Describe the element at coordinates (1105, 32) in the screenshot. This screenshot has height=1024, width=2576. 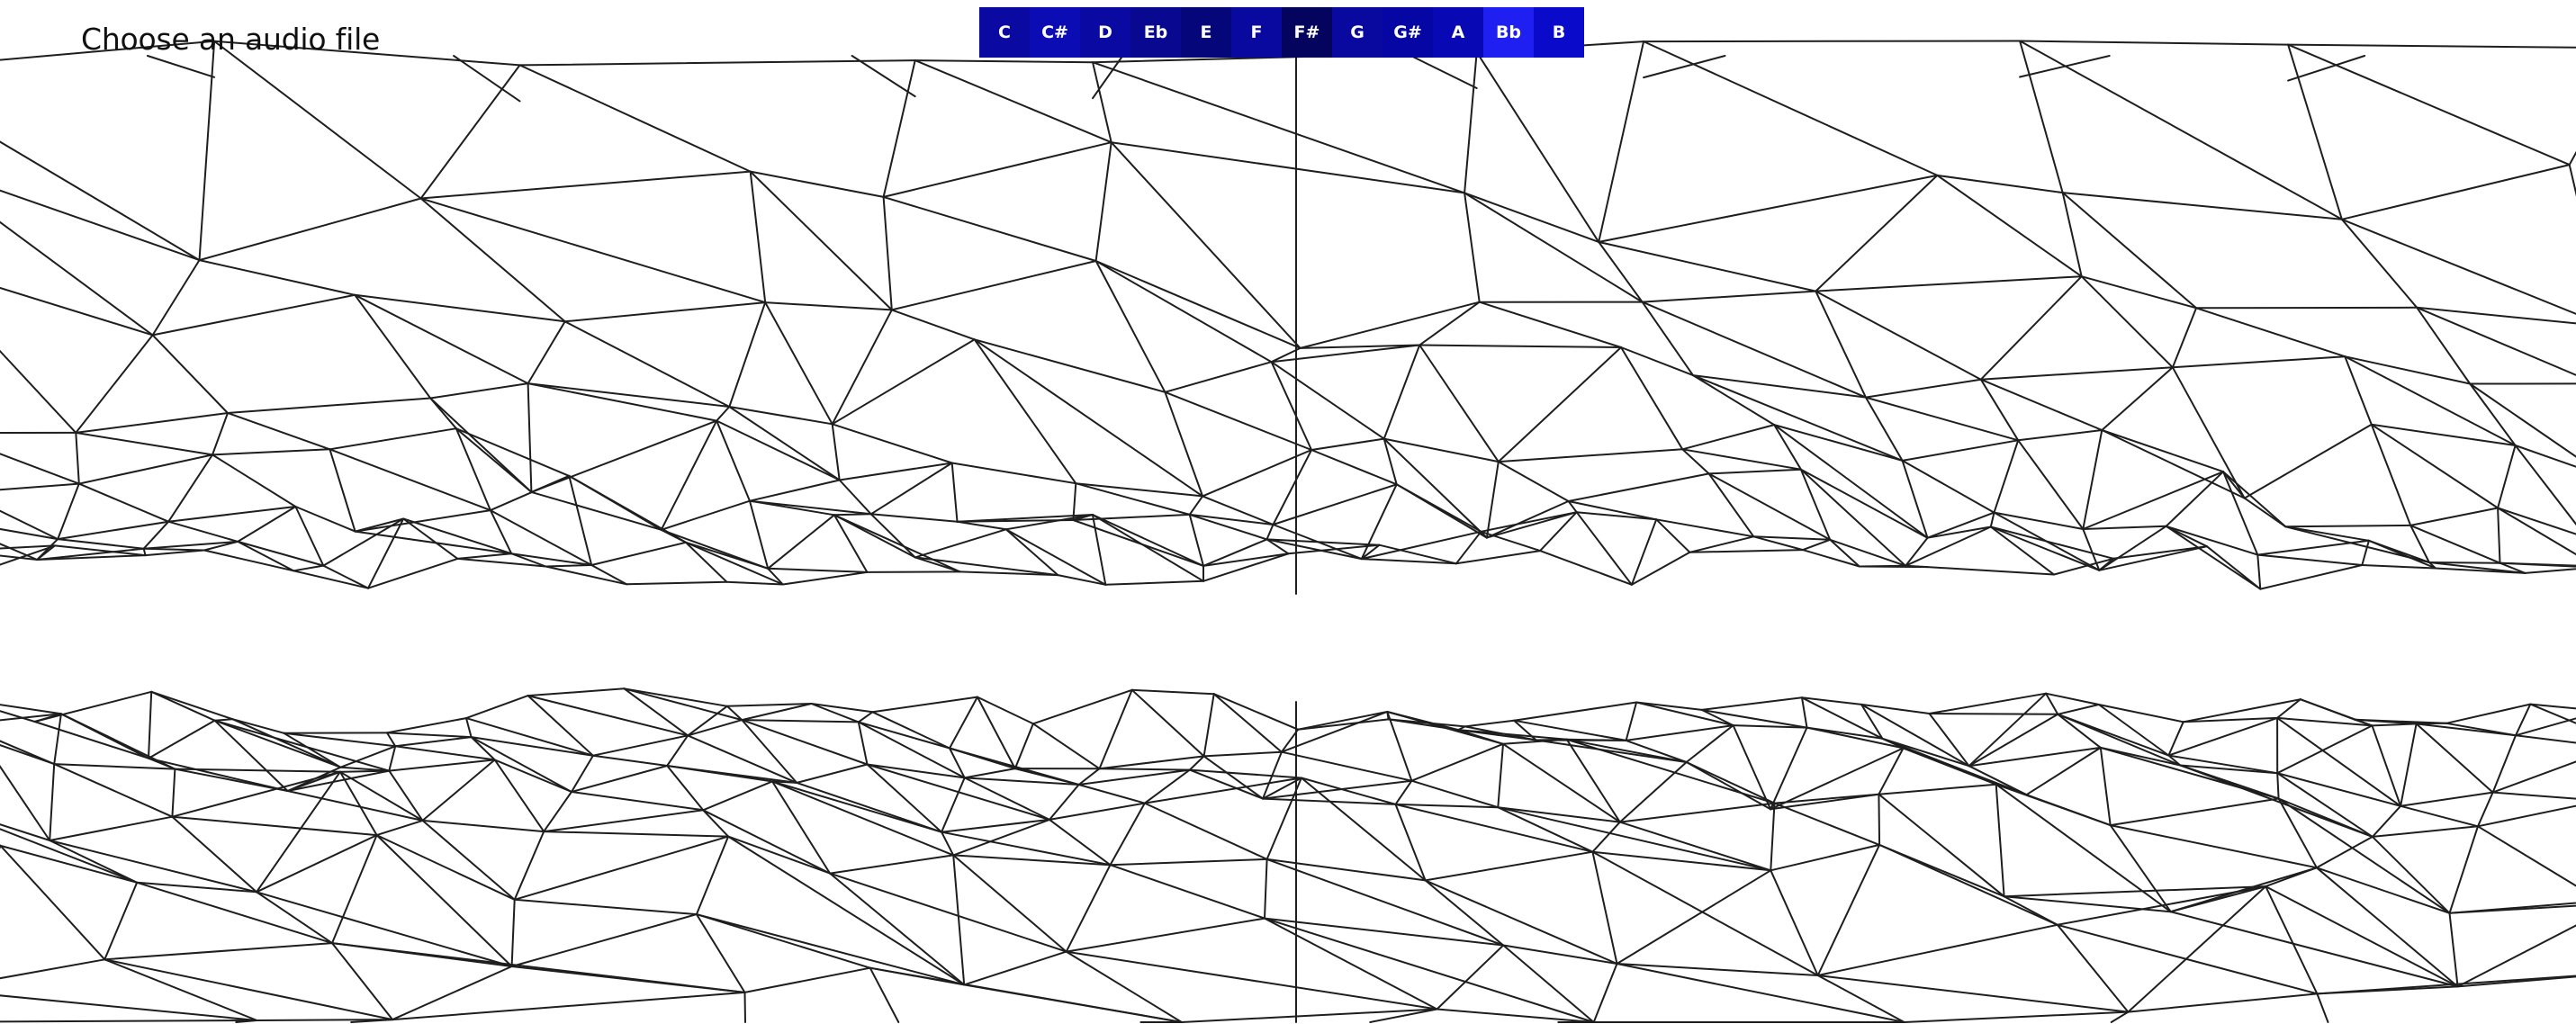
I see `key-button-d: D` at that location.